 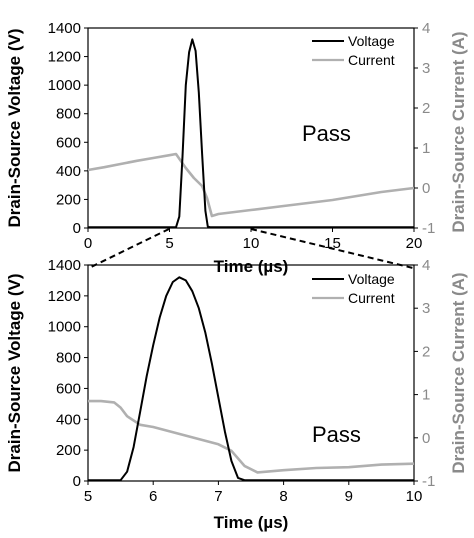 What do you see at coordinates (64, 327) in the screenshot?
I see `bottom-left-tick-label: 1000` at bounding box center [64, 327].